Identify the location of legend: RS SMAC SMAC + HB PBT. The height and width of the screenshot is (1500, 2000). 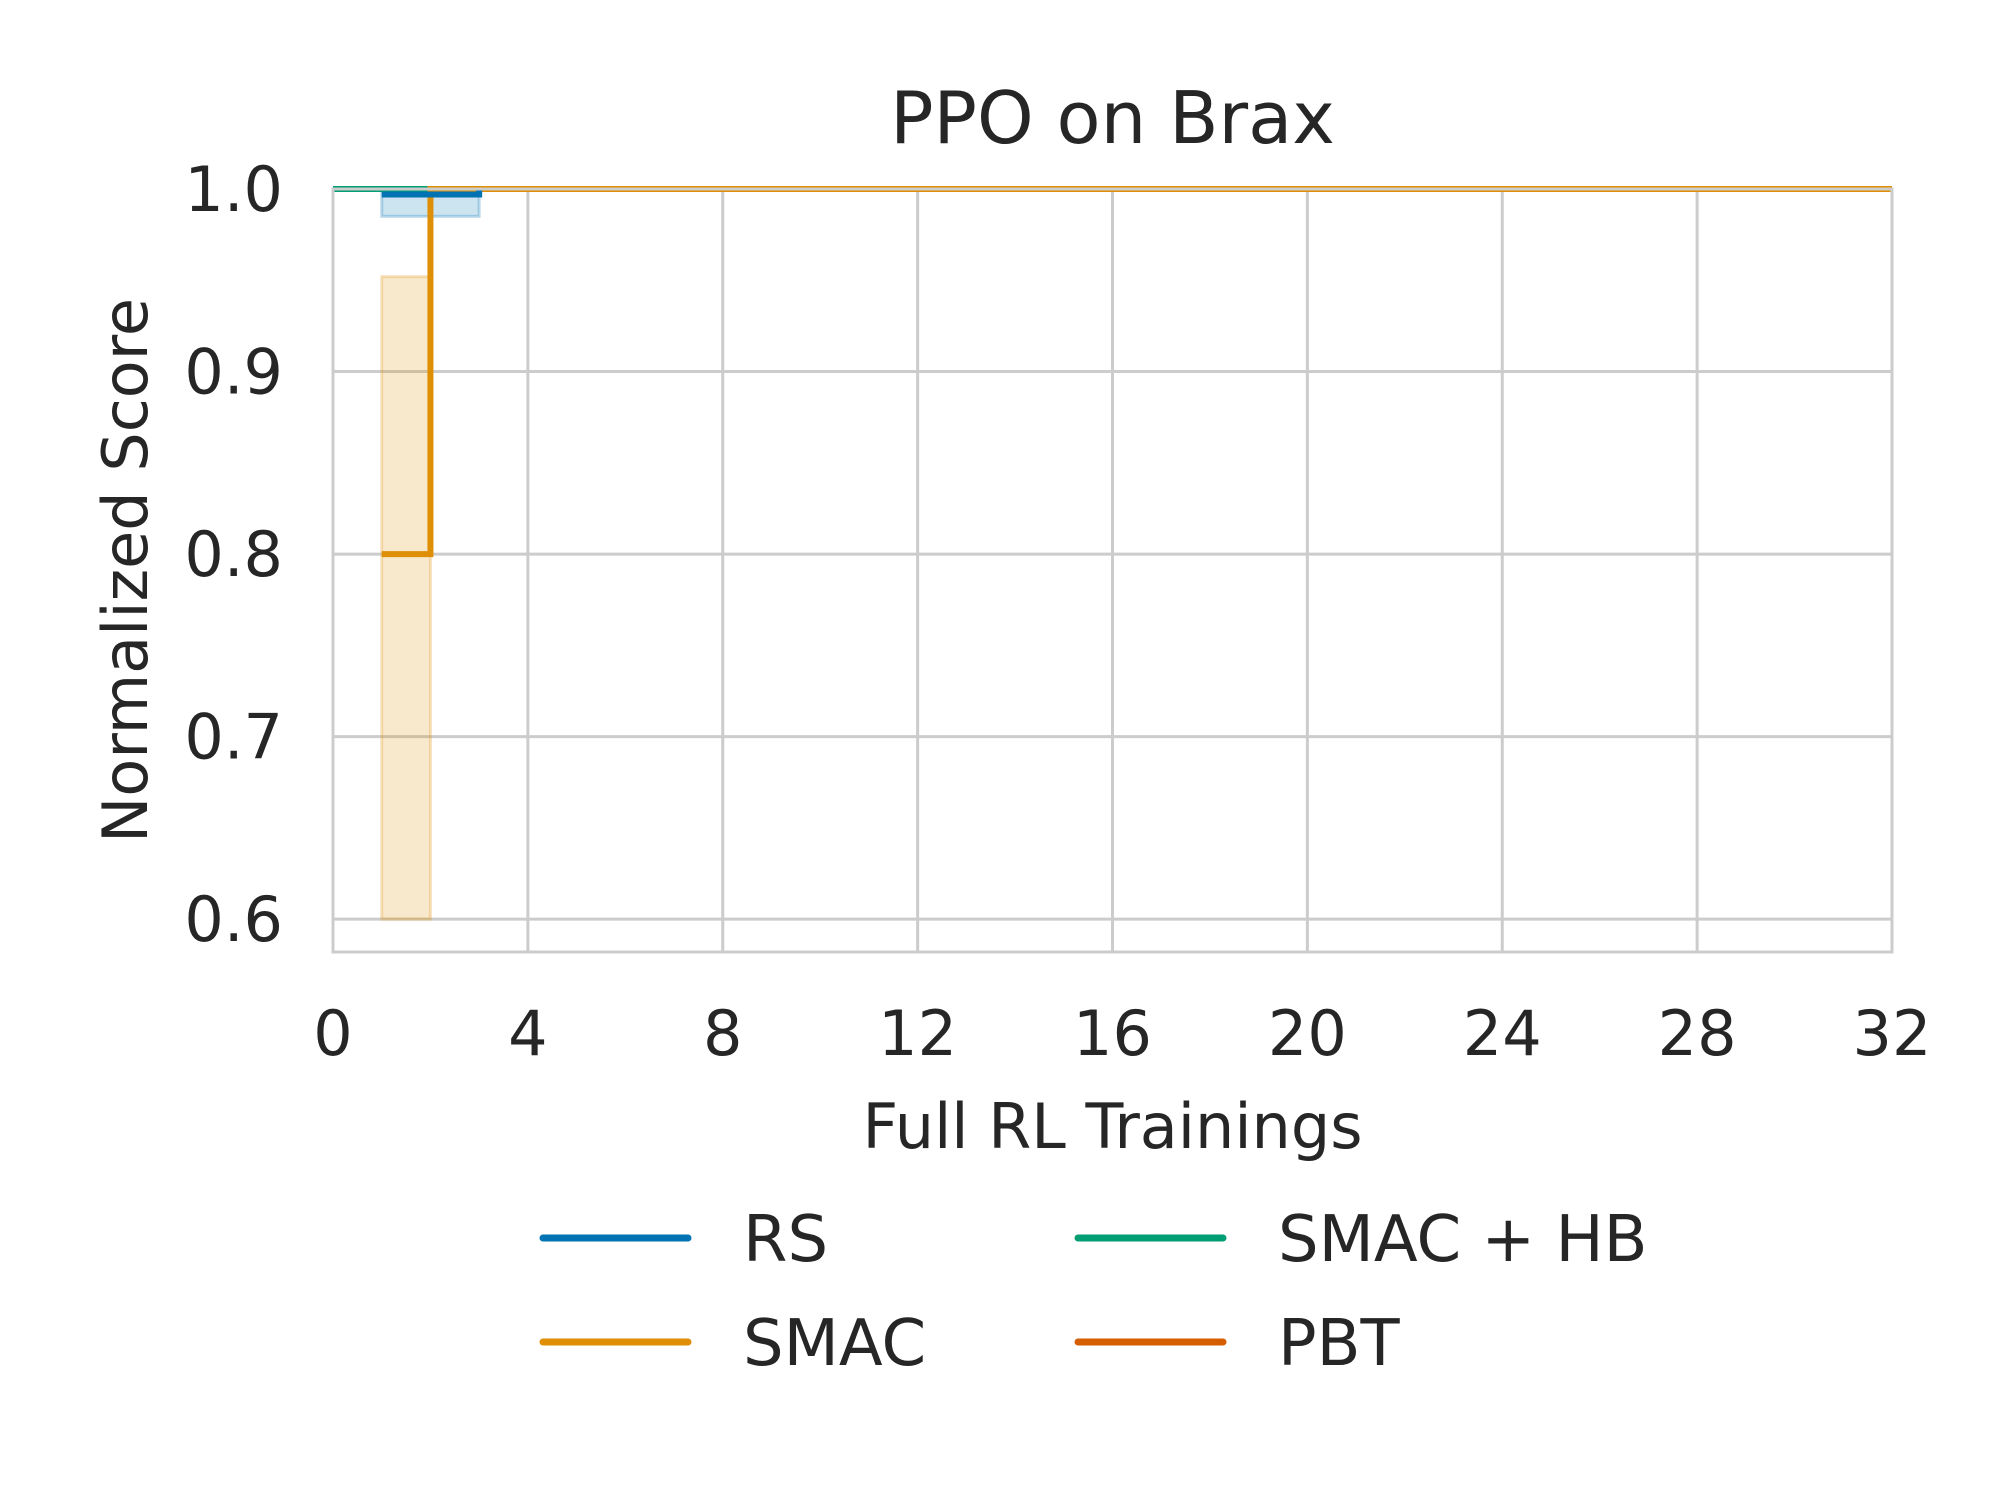
(1093, 1292).